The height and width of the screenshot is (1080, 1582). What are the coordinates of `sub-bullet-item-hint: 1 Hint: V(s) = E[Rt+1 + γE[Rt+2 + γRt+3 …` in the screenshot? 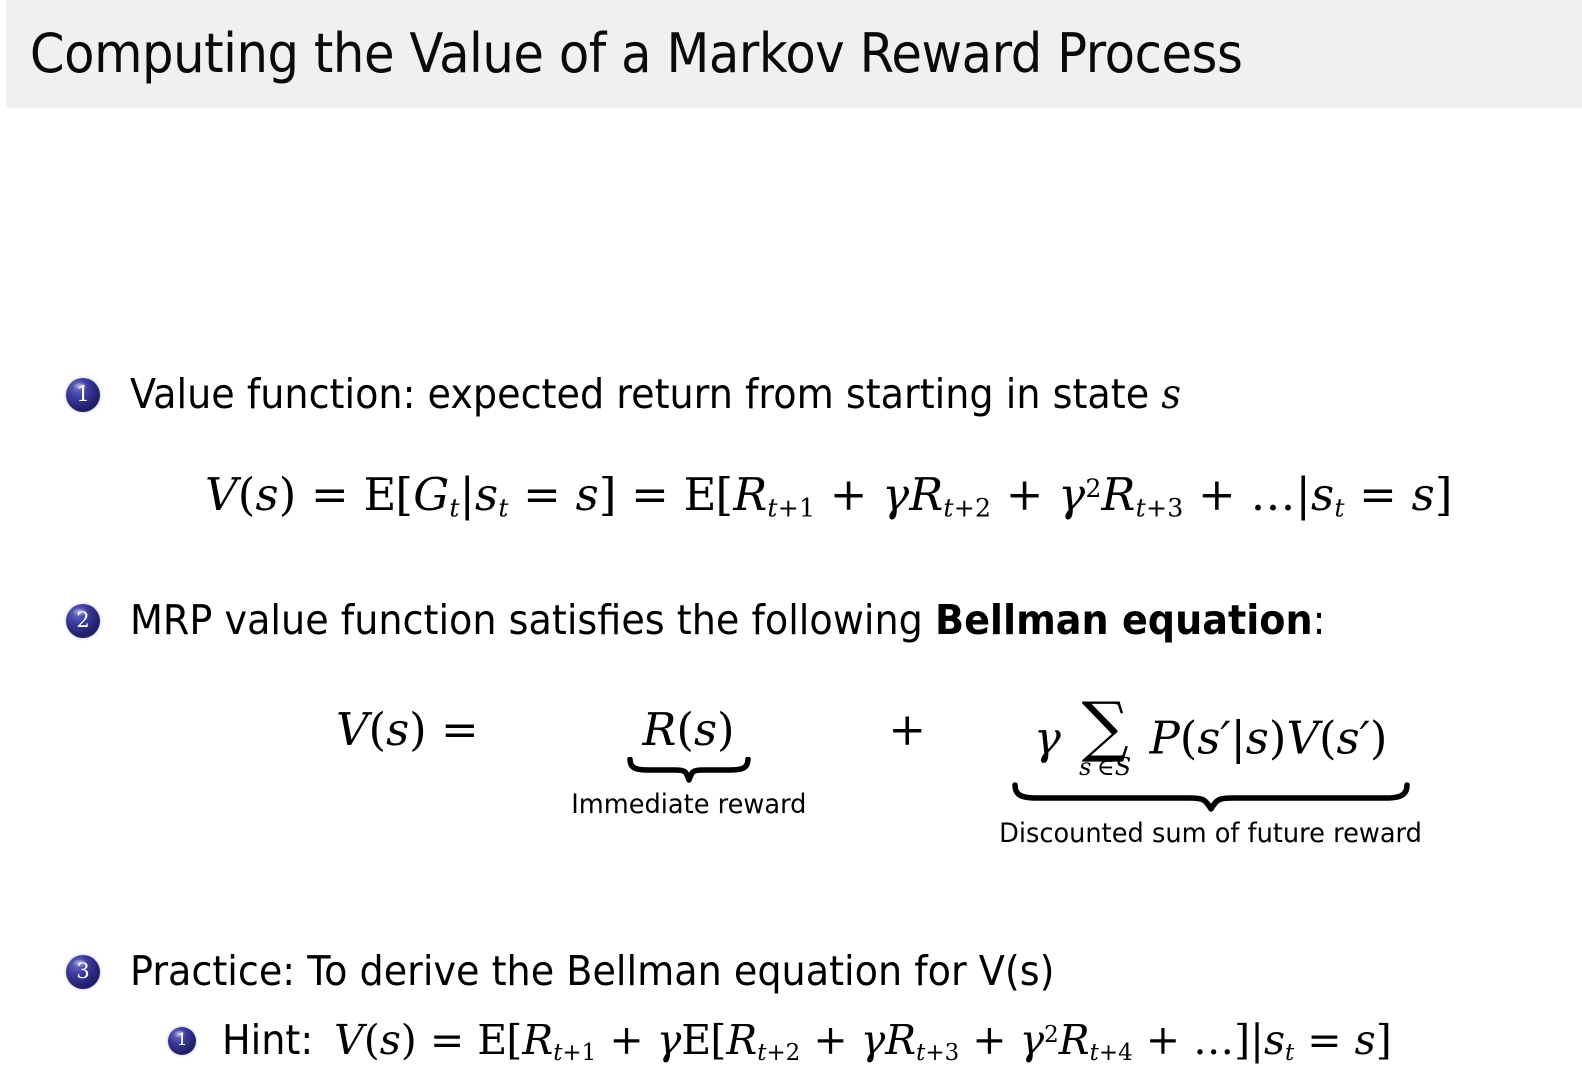 It's located at (780, 1041).